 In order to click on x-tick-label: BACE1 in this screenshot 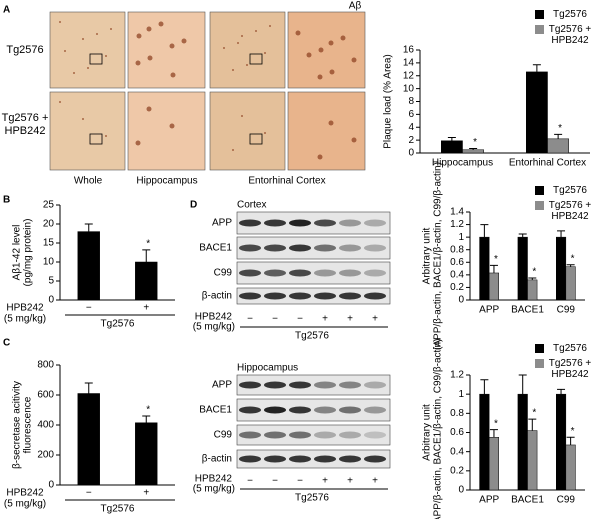, I will do `click(527, 310)`.